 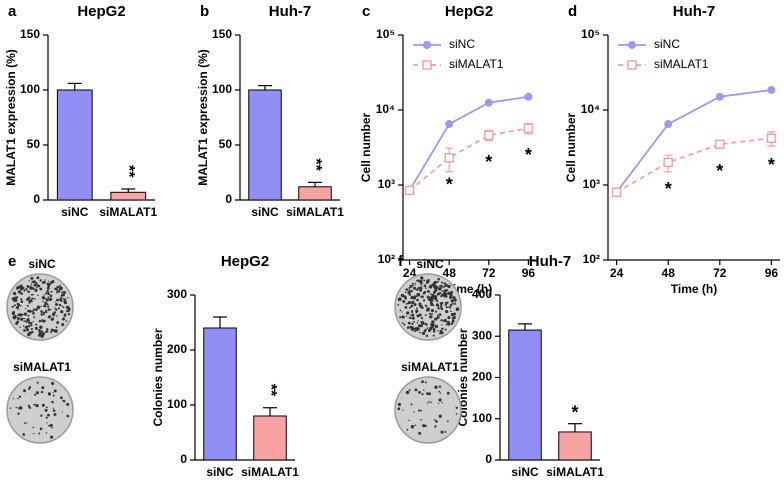 I want to click on y-tick-label: 10², so click(x=386, y=259).